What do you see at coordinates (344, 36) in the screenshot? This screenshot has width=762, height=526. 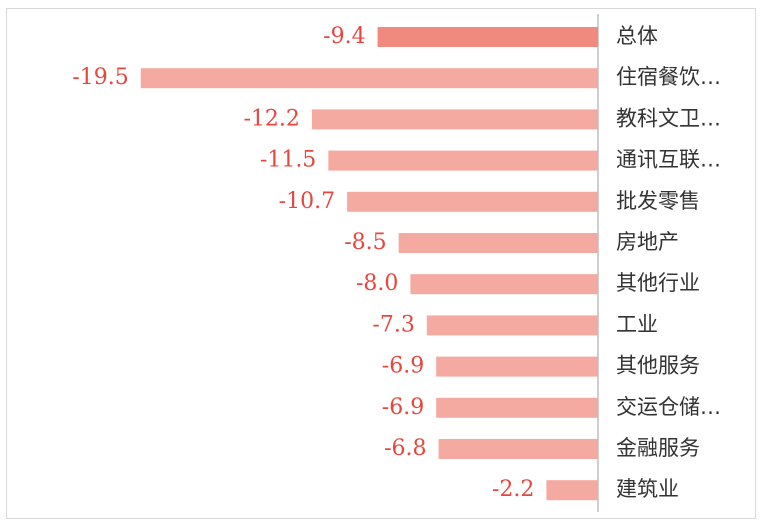 I see `value-label: -9.4` at bounding box center [344, 36].